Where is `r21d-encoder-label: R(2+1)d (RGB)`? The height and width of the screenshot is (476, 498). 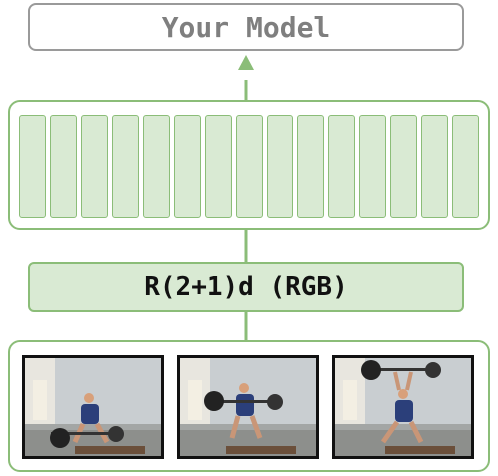 r21d-encoder-label: R(2+1)d (RGB) is located at coordinates (246, 287).